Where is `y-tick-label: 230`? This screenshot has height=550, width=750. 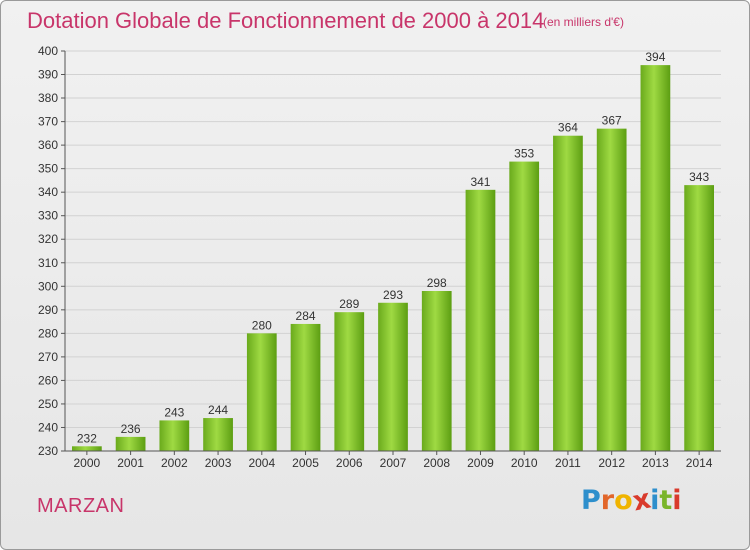 y-tick-label: 230 is located at coordinates (48, 451).